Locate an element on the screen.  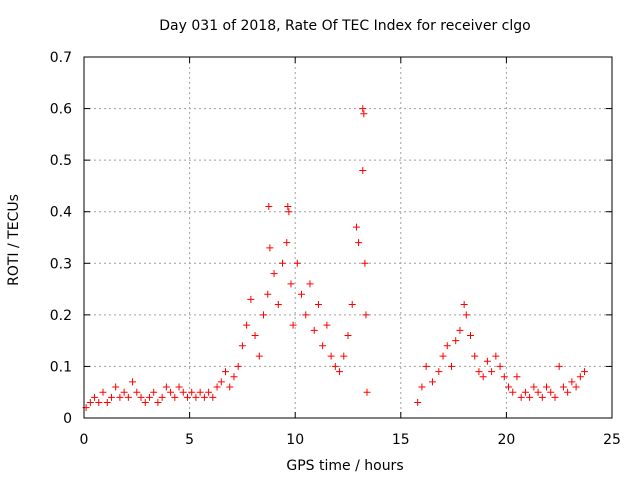
x-tick-label: 25 is located at coordinates (612, 440).